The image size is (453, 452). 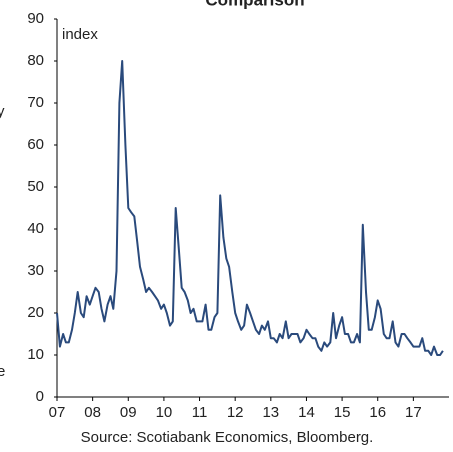 What do you see at coordinates (92, 412) in the screenshot?
I see `x-tick-label: 08` at bounding box center [92, 412].